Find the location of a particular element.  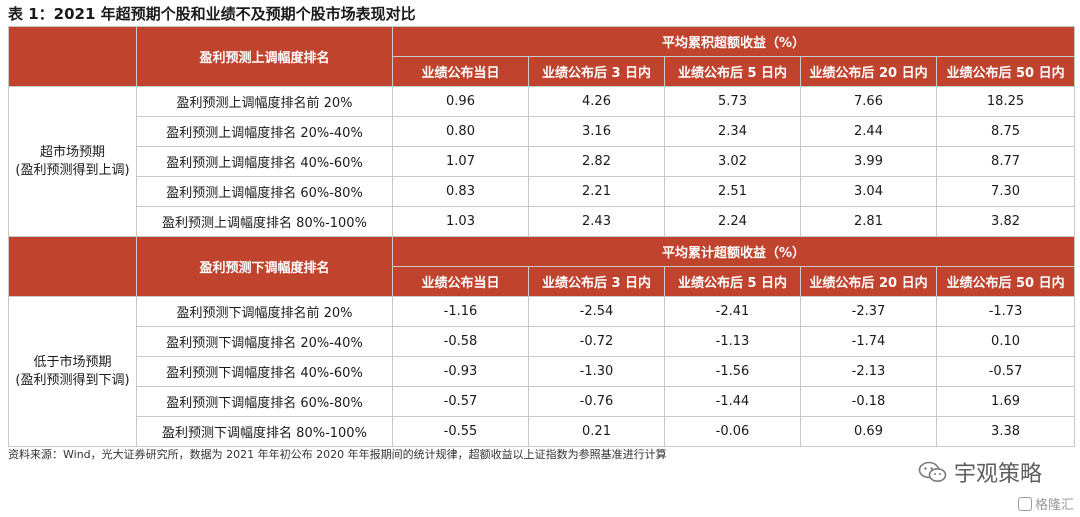

cell-value: 5.73 is located at coordinates (732, 101).